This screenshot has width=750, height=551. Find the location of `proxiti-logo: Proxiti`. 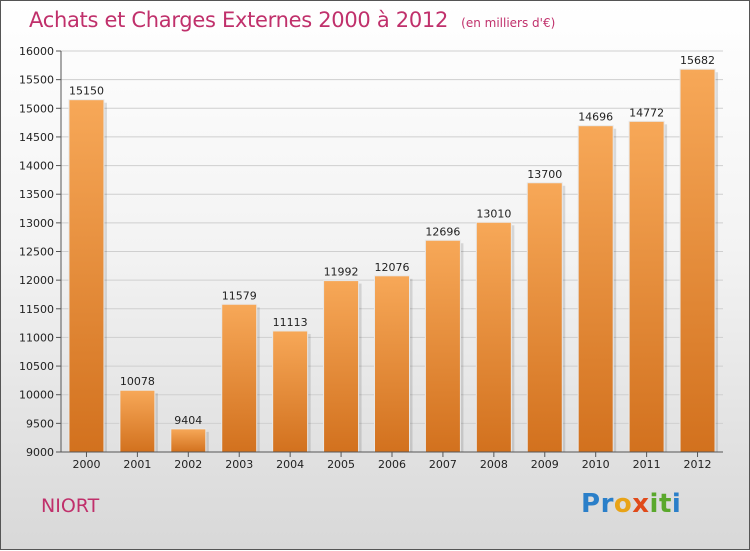

proxiti-logo: Proxiti is located at coordinates (631, 504).